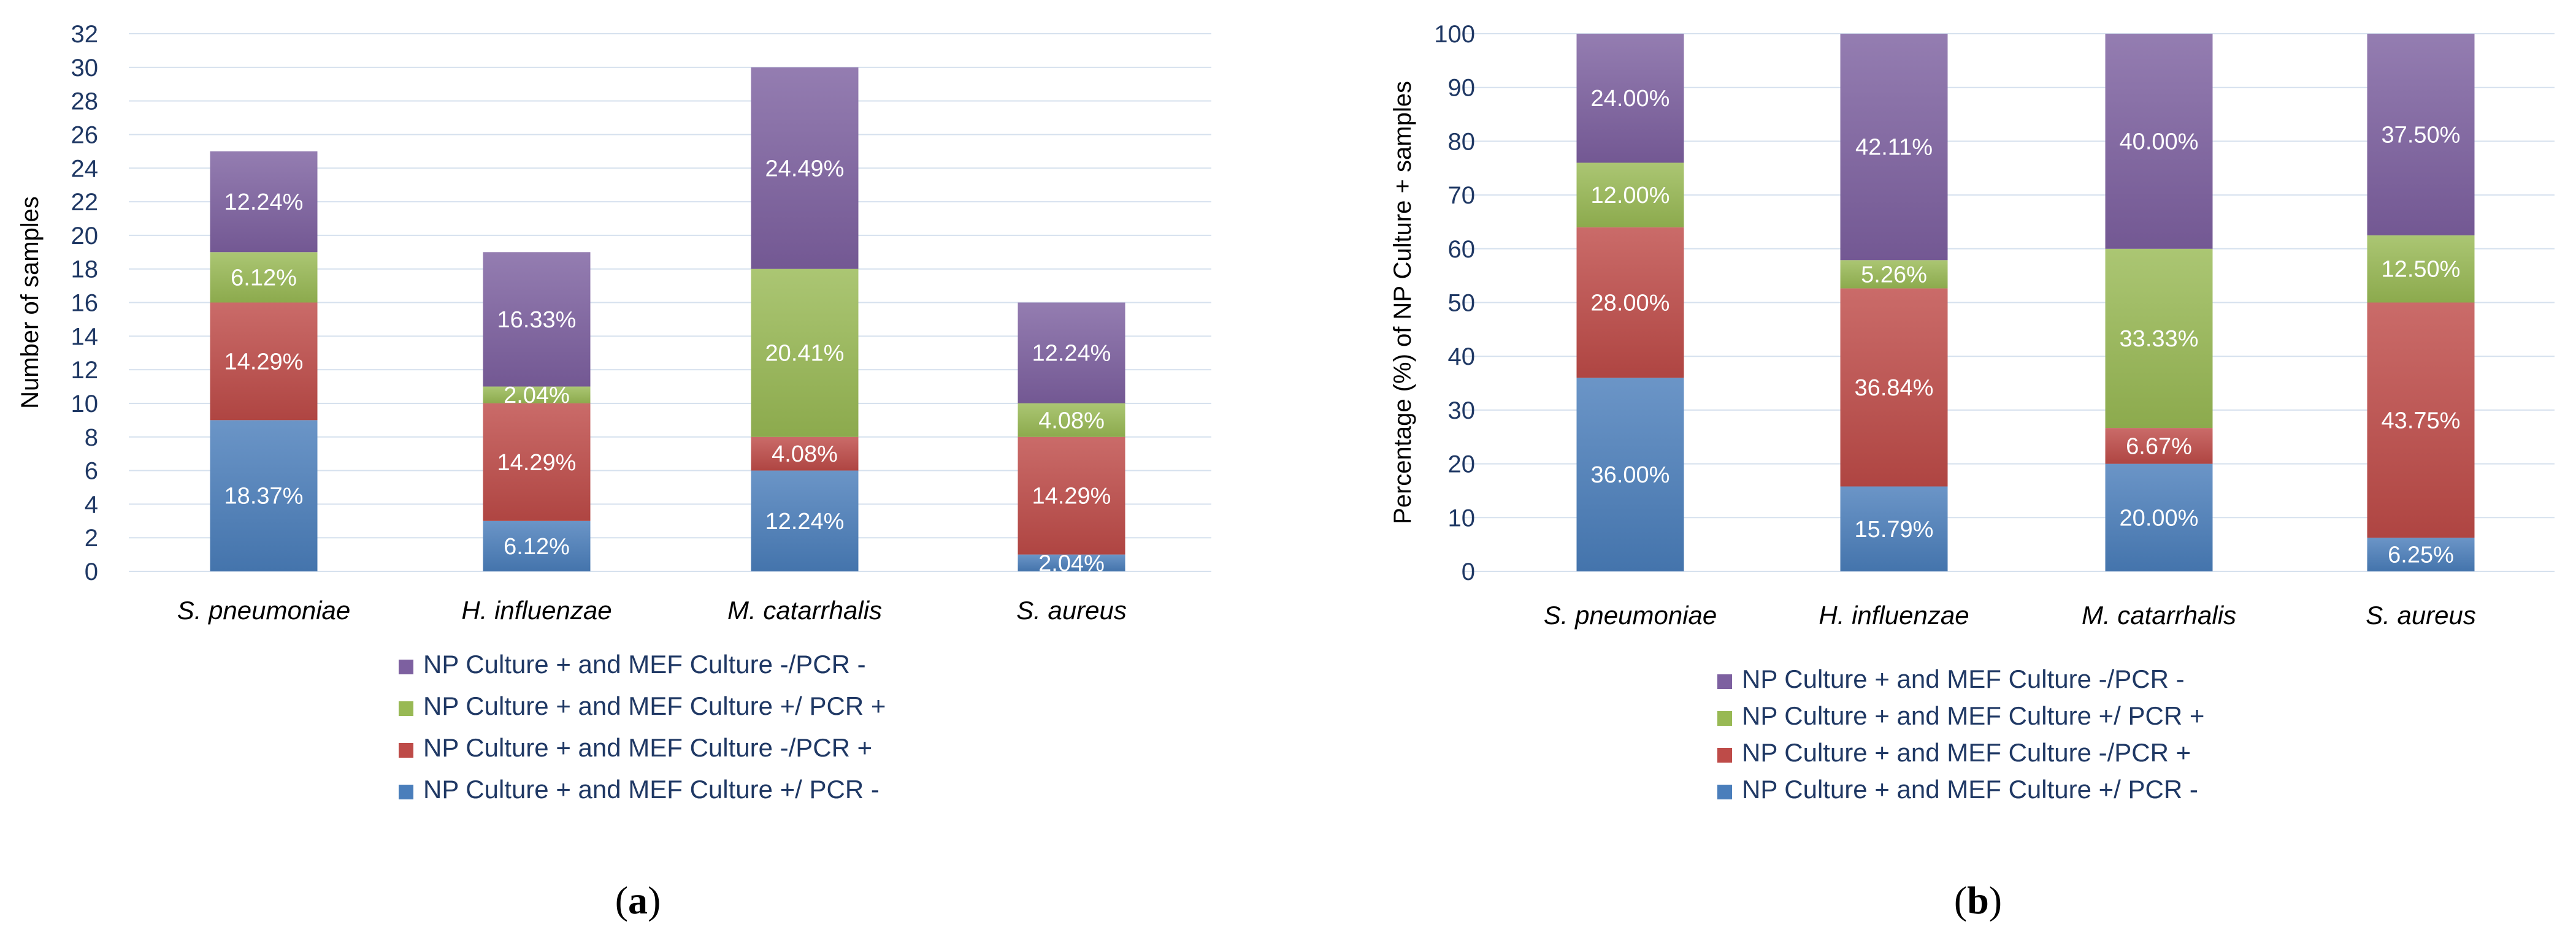 The width and height of the screenshot is (2576, 941). I want to click on y-tick-label: 26, so click(85, 134).